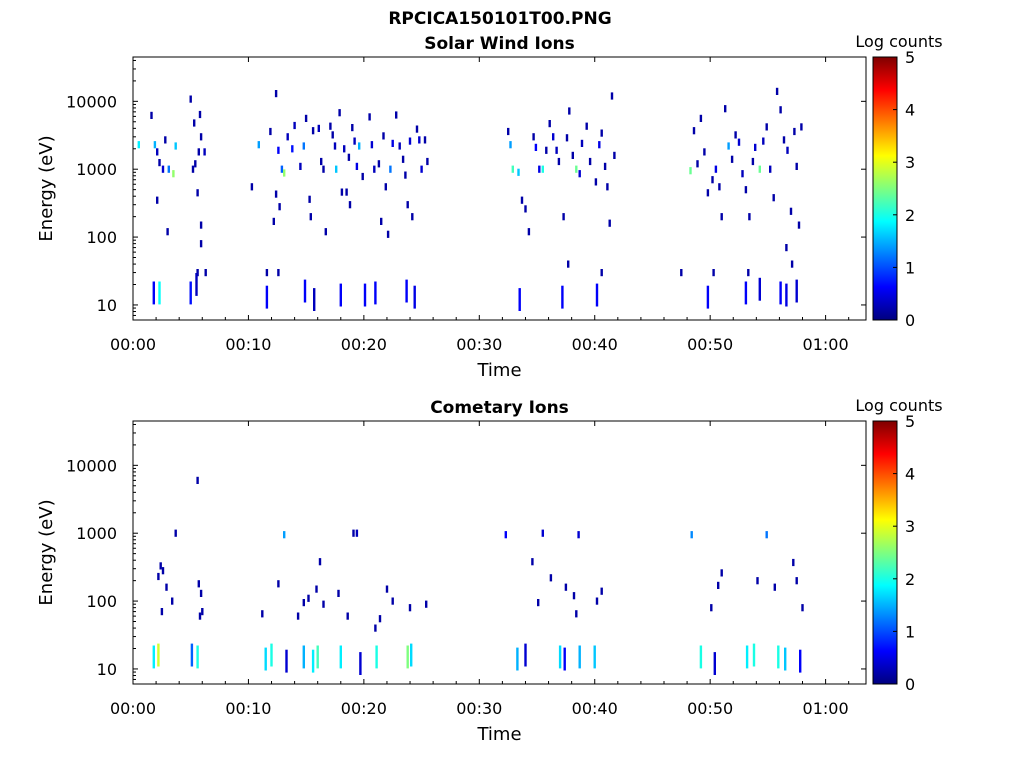 The width and height of the screenshot is (1024, 768). What do you see at coordinates (499, 19) in the screenshot?
I see `figure-title: RPCICA150101T00.PNG` at bounding box center [499, 19].